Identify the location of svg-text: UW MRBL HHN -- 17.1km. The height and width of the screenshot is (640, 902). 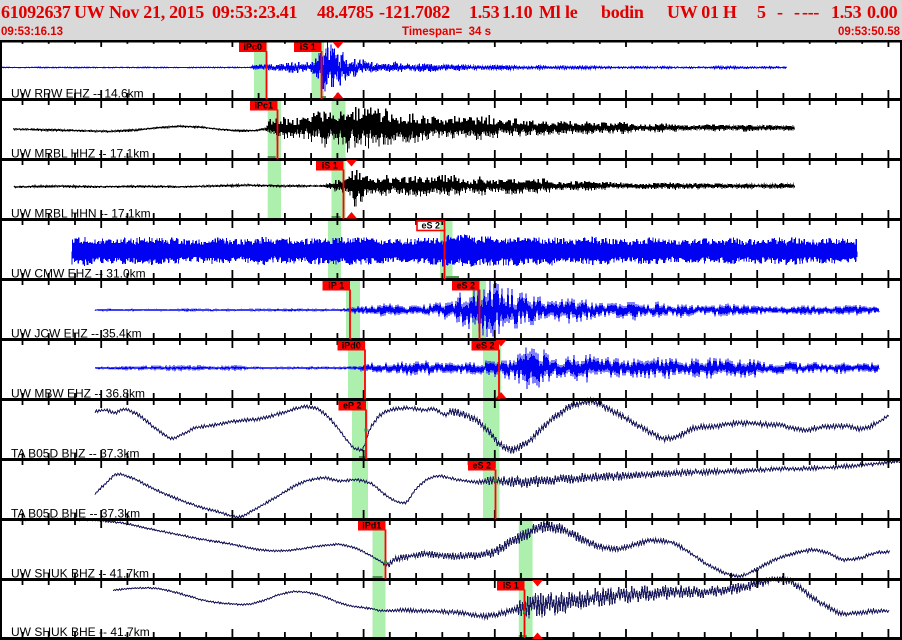
(81, 213).